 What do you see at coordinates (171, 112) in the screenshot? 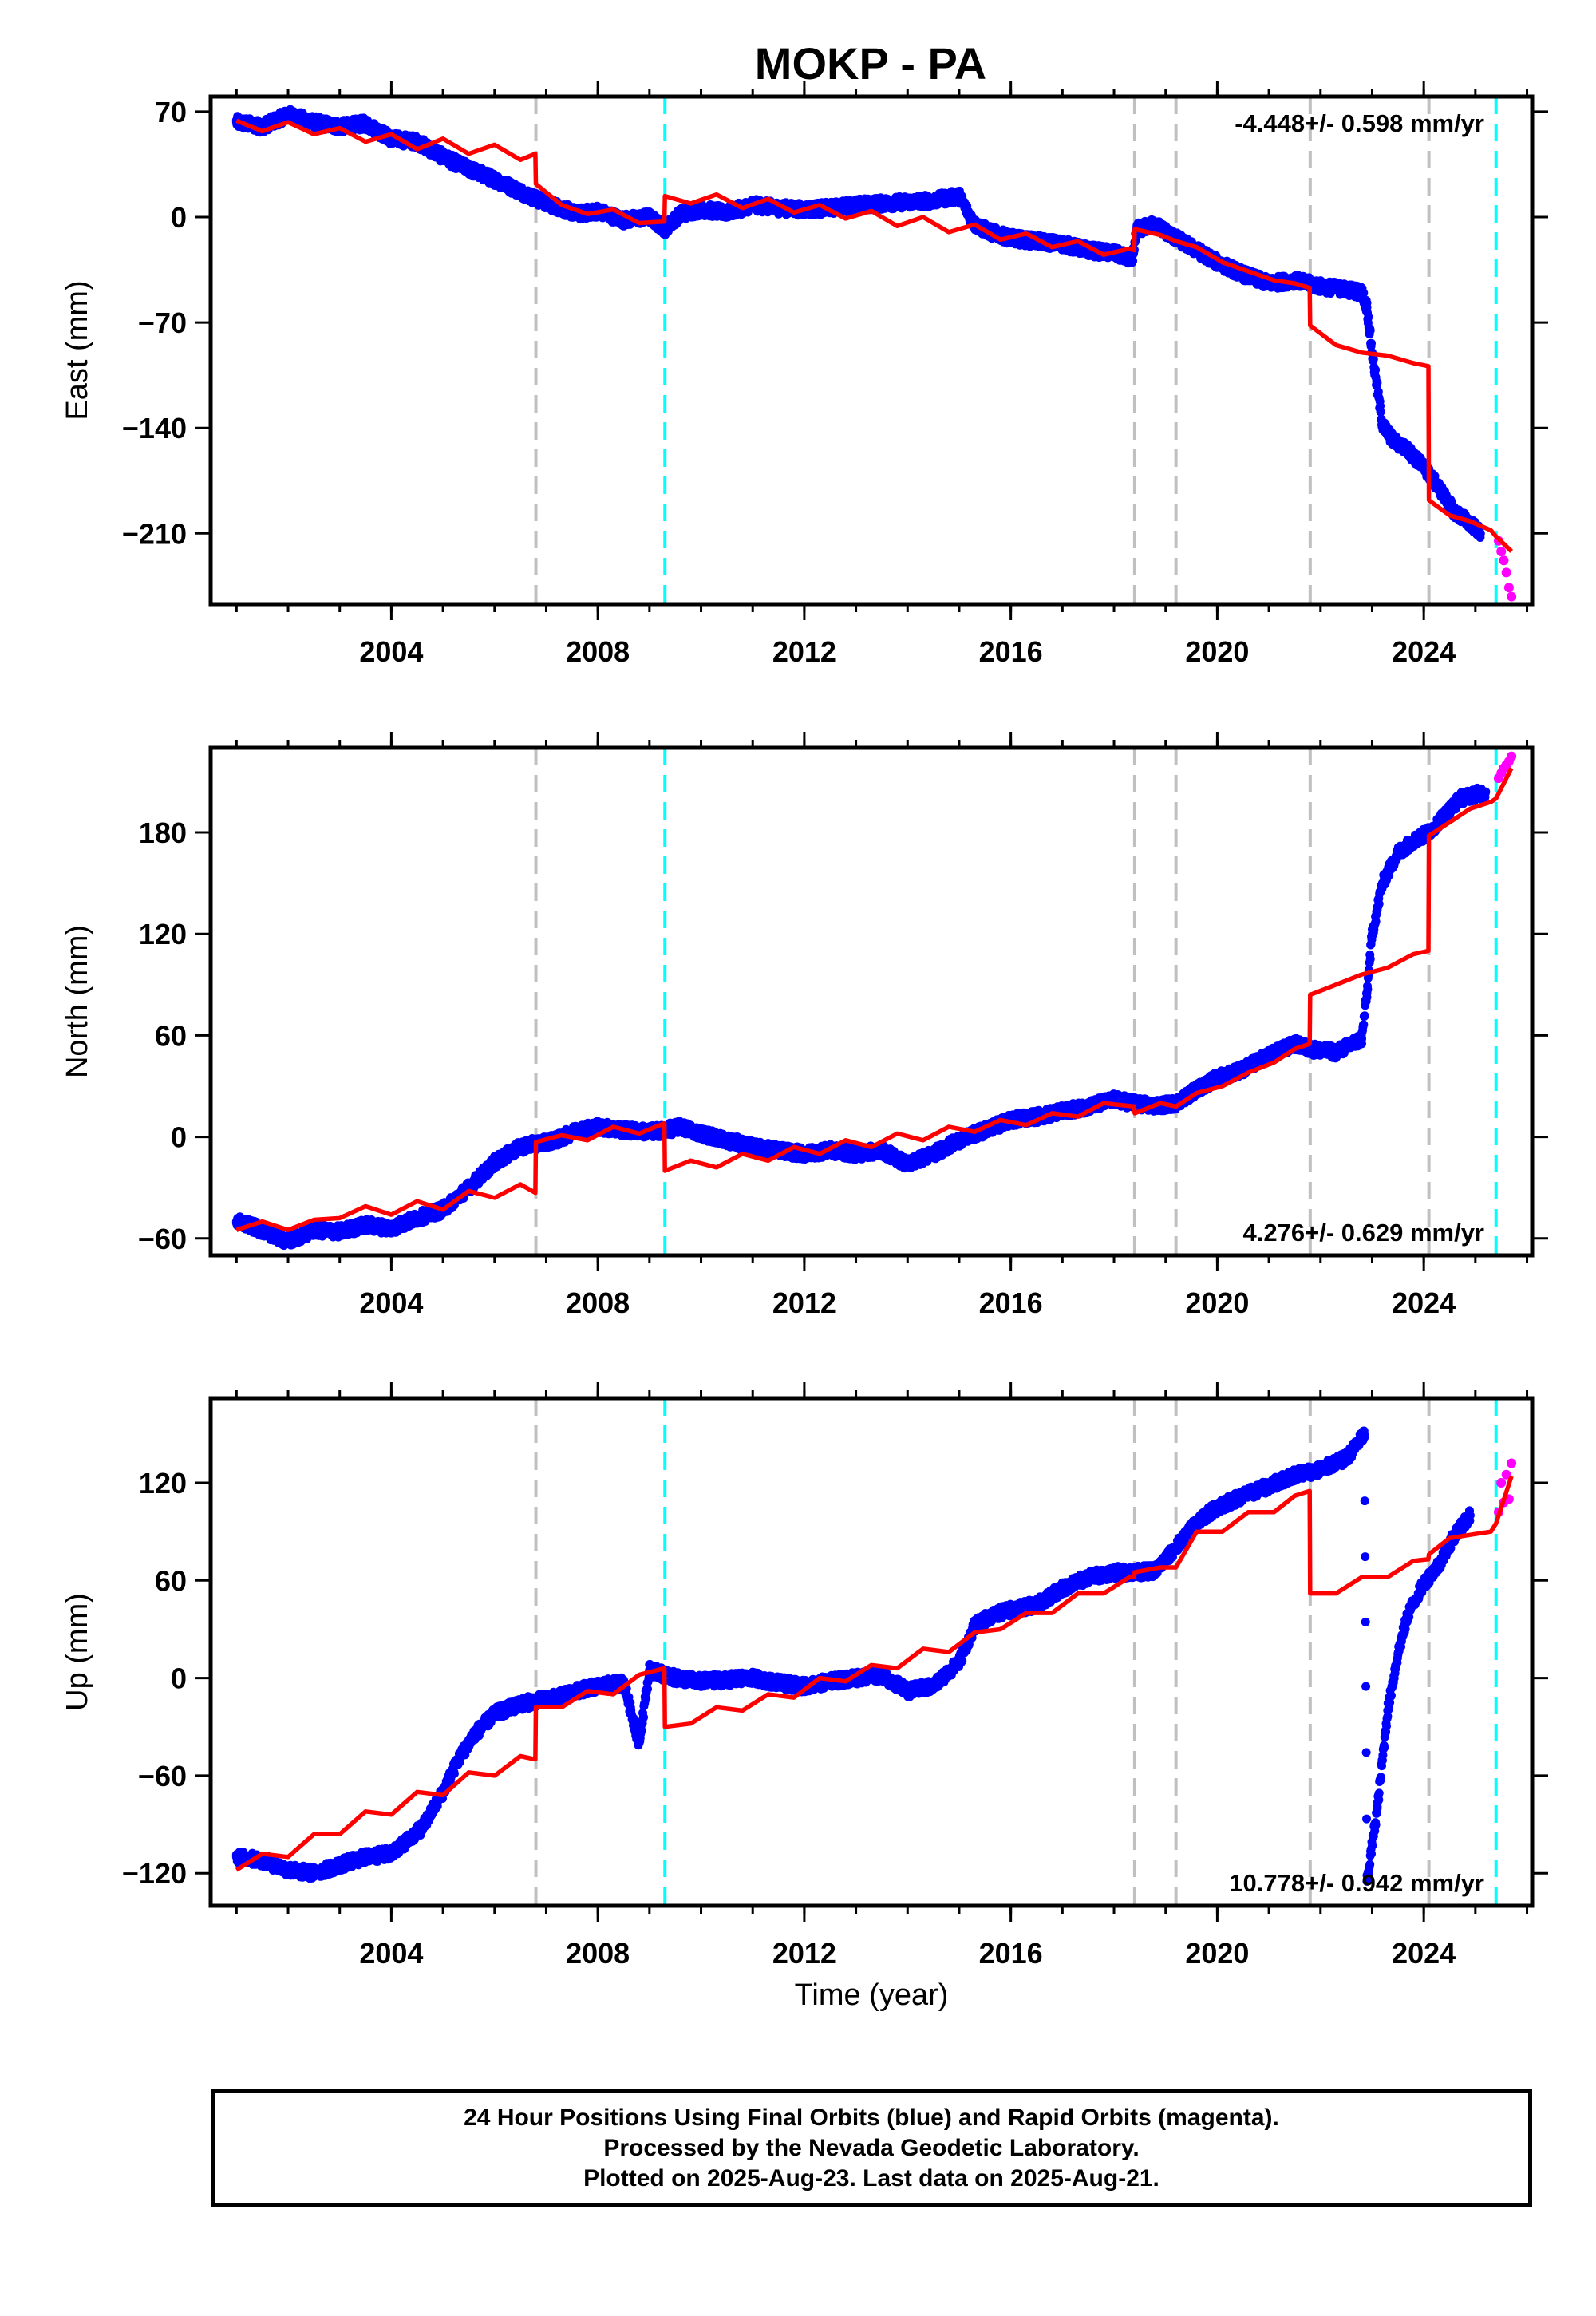
I see `y-tick-label: 70` at bounding box center [171, 112].